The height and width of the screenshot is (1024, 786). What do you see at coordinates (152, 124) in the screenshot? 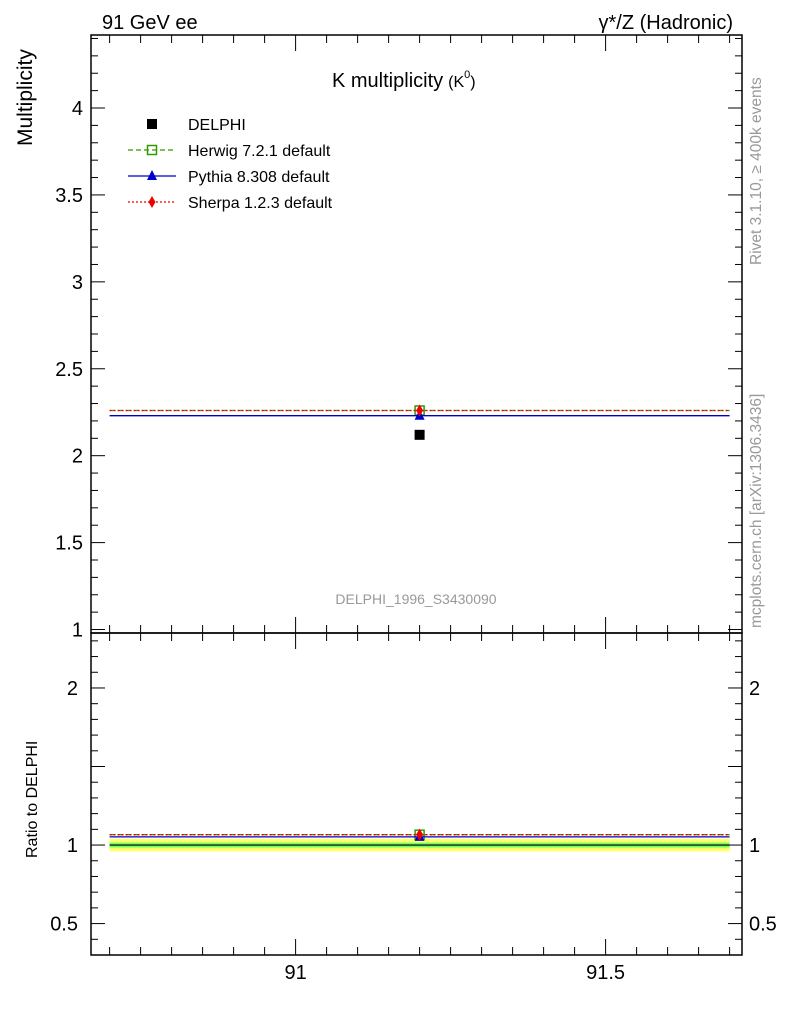
I see `legend-marker-delphi` at bounding box center [152, 124].